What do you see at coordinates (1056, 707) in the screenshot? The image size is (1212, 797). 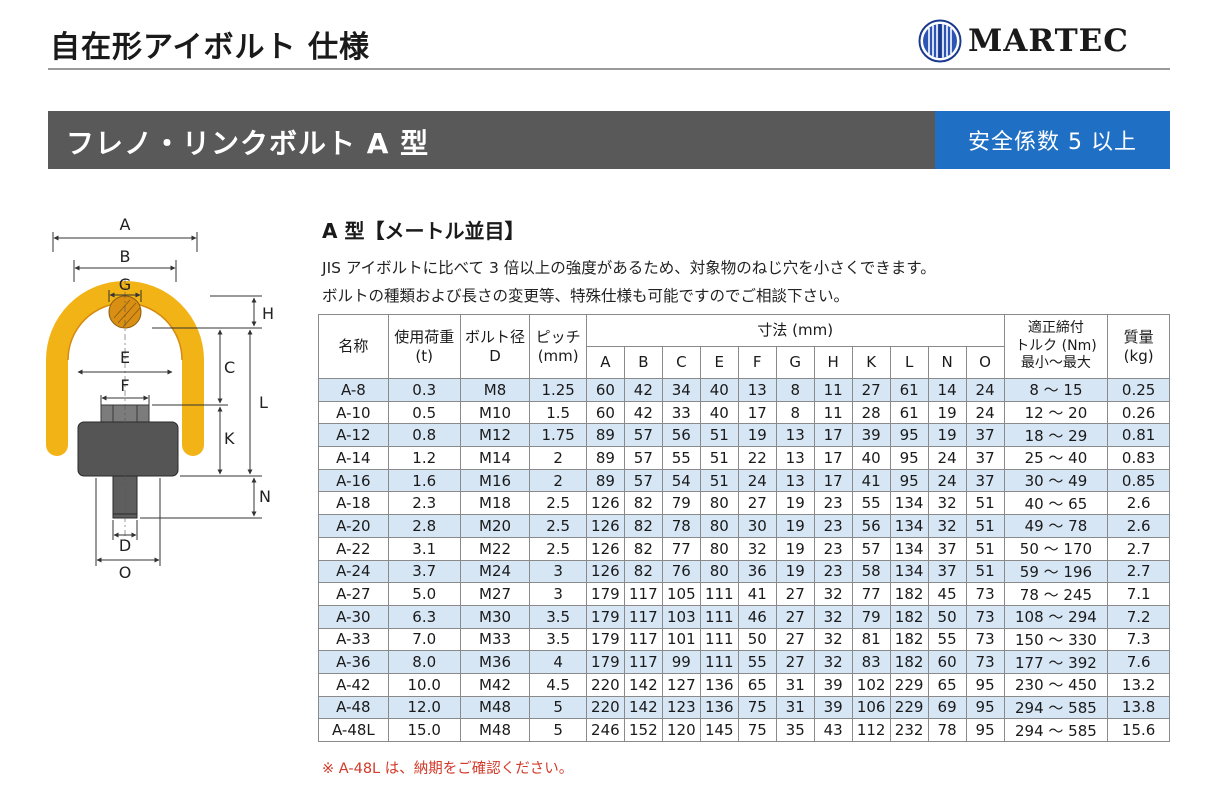 I see `table-cell: 294 〜 585` at bounding box center [1056, 707].